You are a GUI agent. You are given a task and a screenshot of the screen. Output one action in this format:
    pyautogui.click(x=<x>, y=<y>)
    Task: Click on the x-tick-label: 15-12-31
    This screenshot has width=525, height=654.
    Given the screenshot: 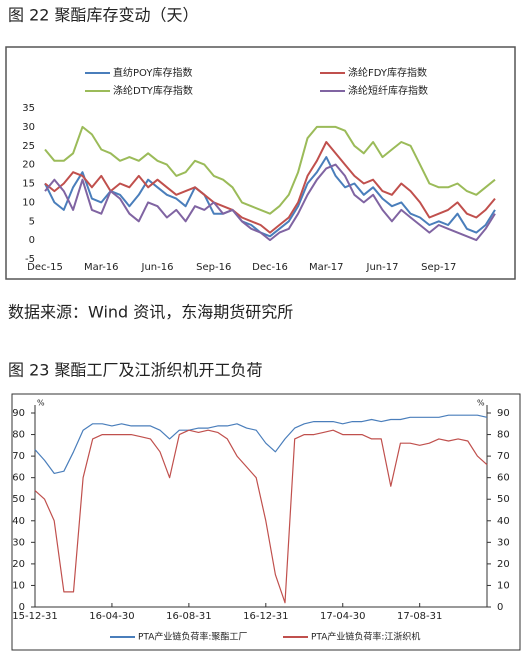 What is the action you would take?
    pyautogui.click(x=34, y=616)
    